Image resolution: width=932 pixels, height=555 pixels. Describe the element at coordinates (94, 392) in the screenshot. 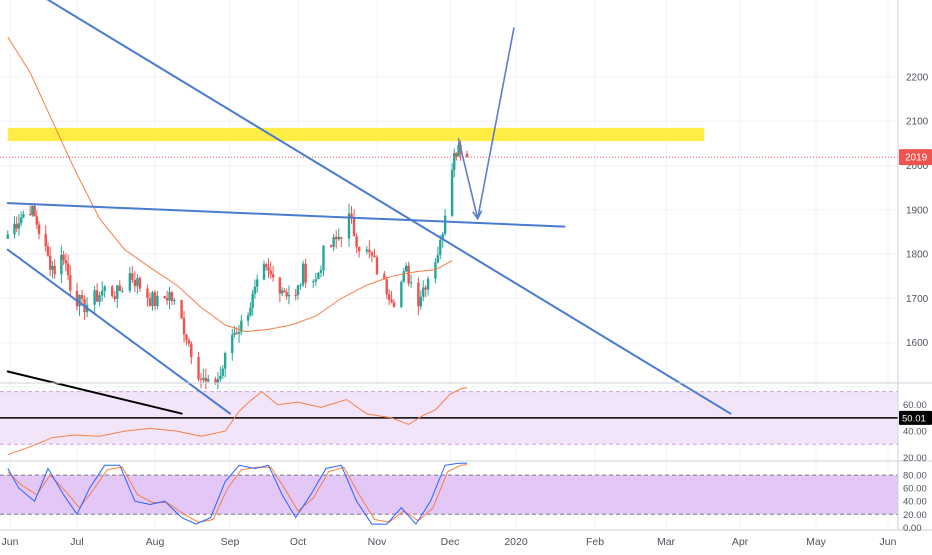

I see `black-trendline` at that location.